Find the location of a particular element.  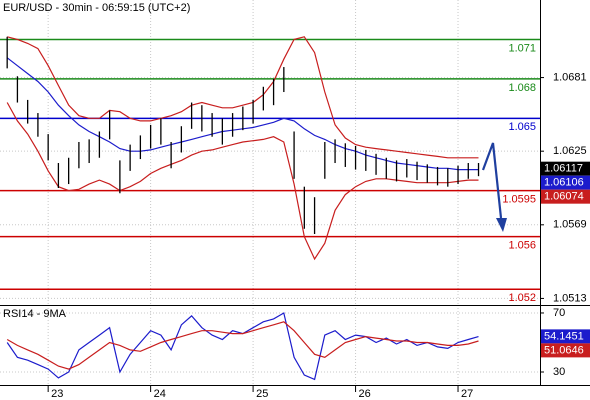

x-tick-label: 26 is located at coordinates (365, 394).